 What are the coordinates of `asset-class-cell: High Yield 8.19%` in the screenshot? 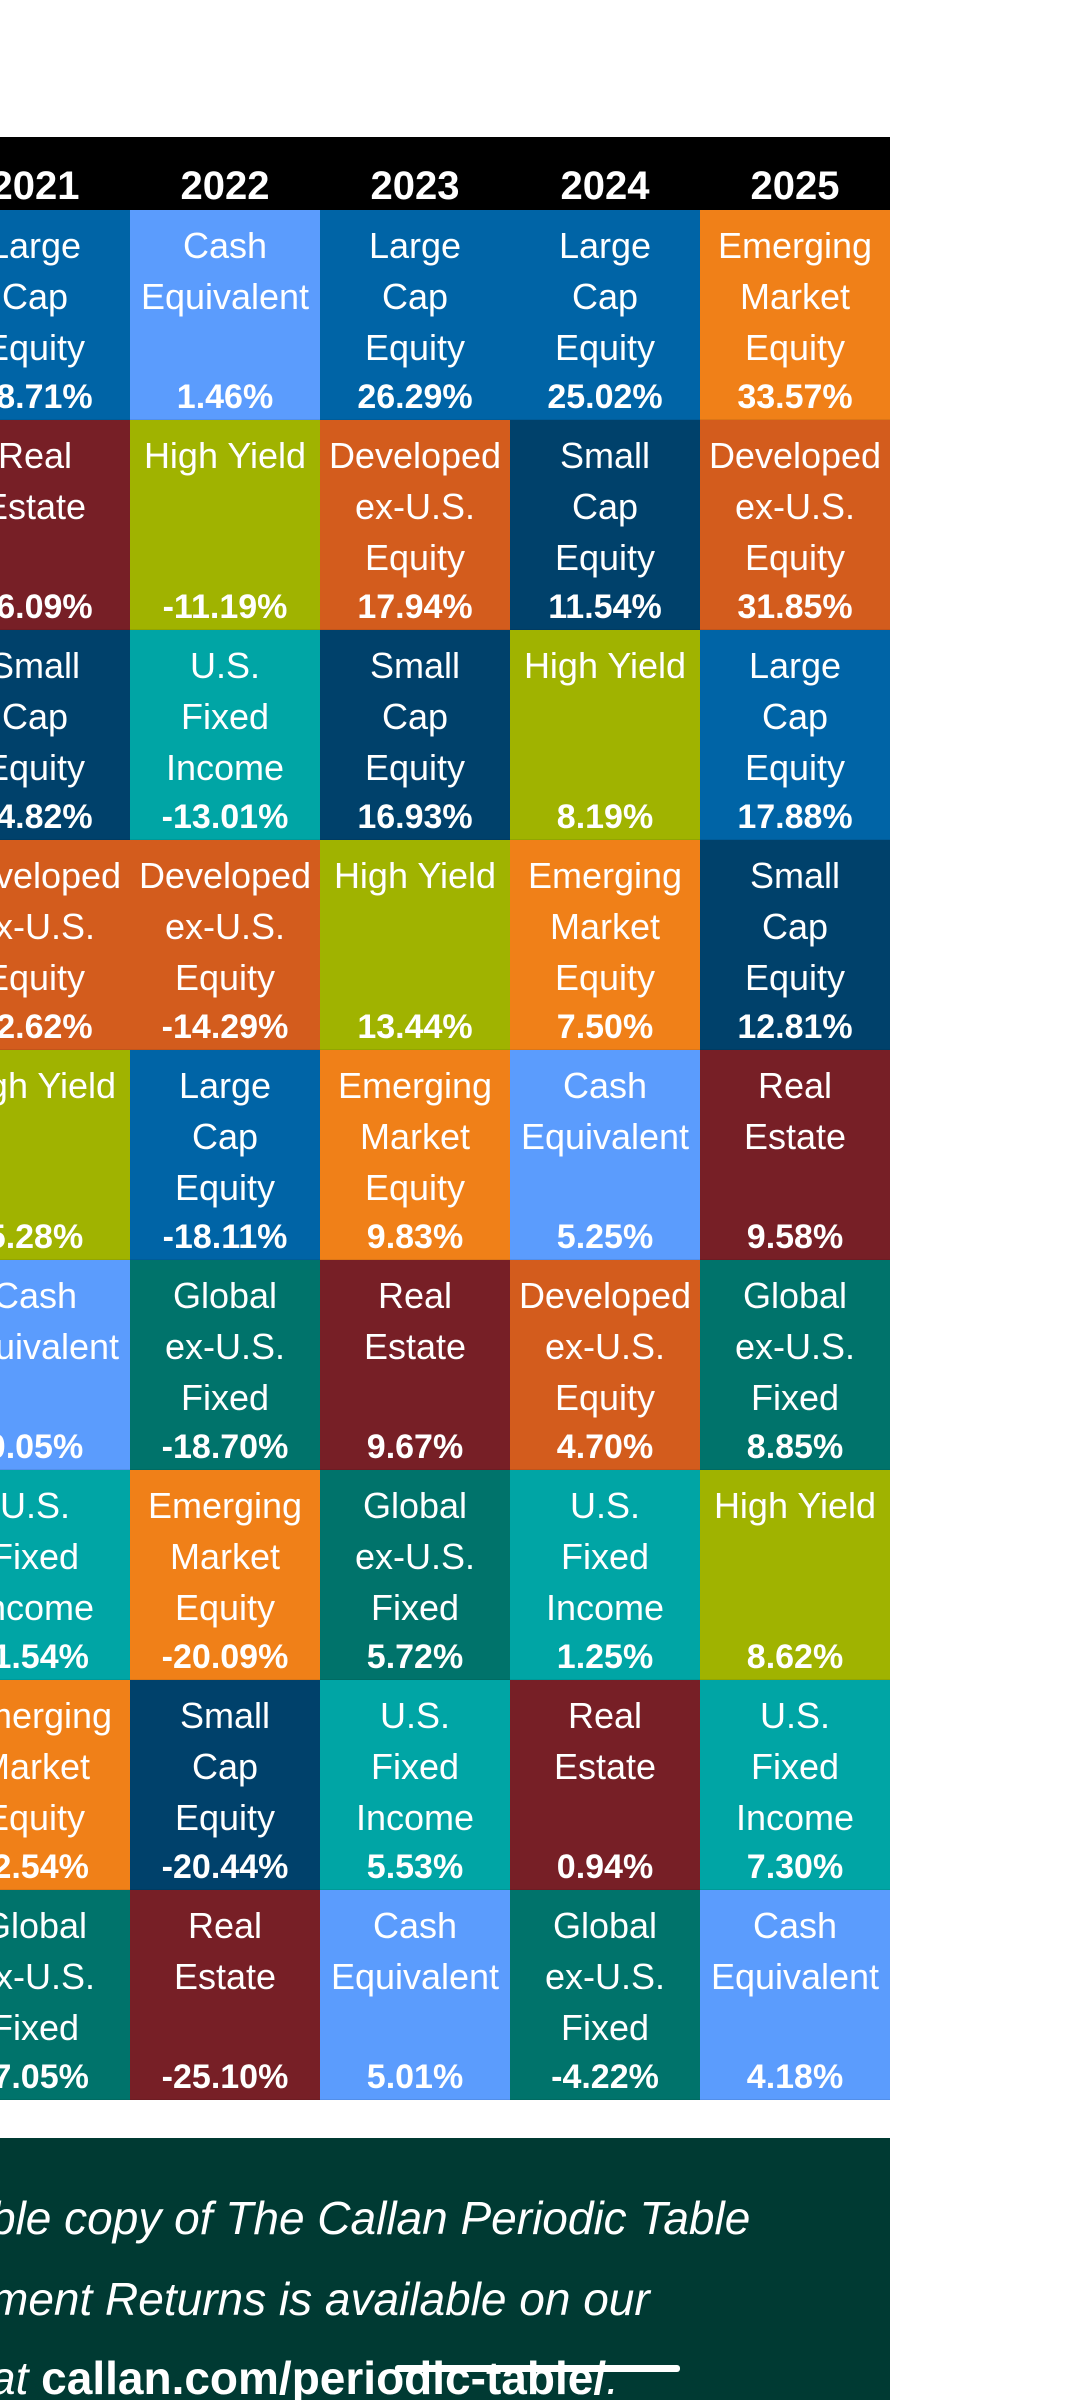 It's located at (605, 735).